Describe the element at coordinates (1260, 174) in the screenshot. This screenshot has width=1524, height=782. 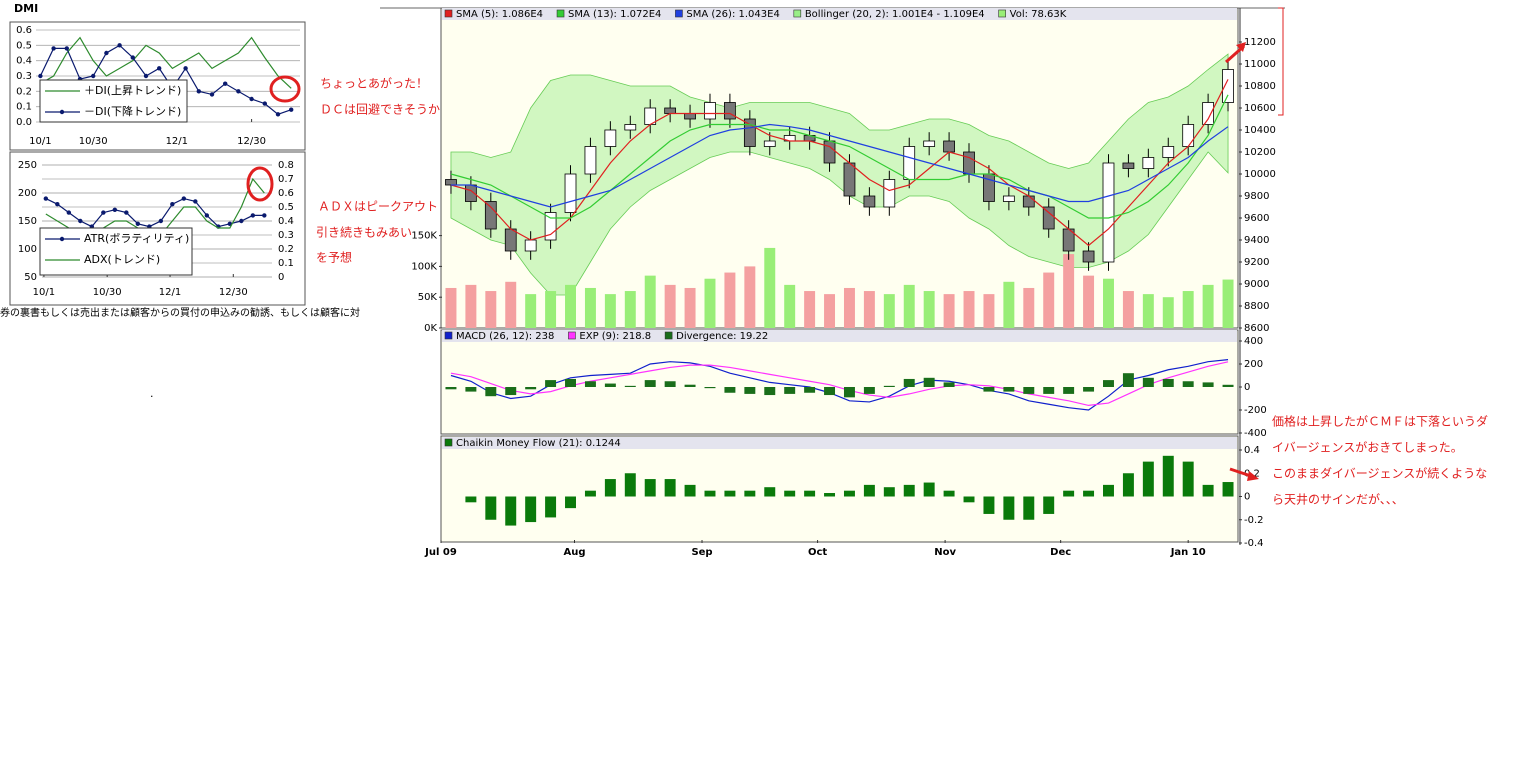
I see `y-tick-label: 10000` at that location.